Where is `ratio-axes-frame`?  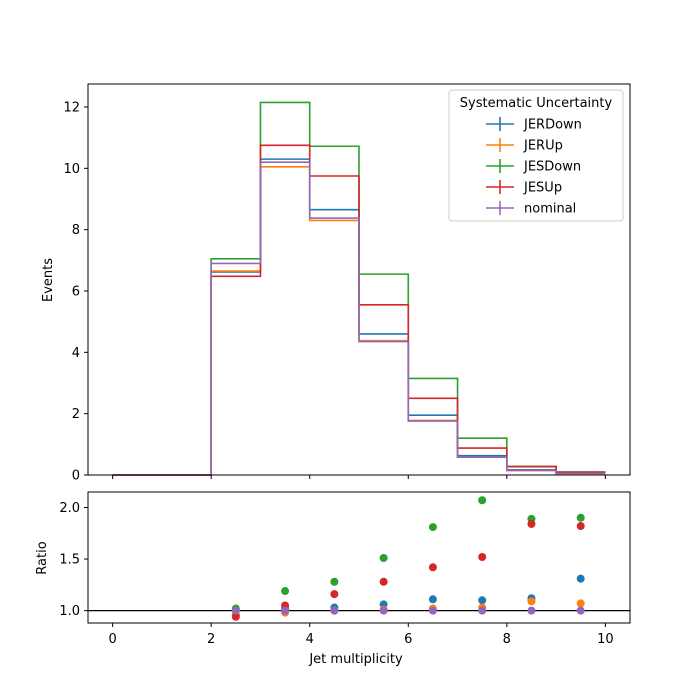 ratio-axes-frame is located at coordinates (359, 557).